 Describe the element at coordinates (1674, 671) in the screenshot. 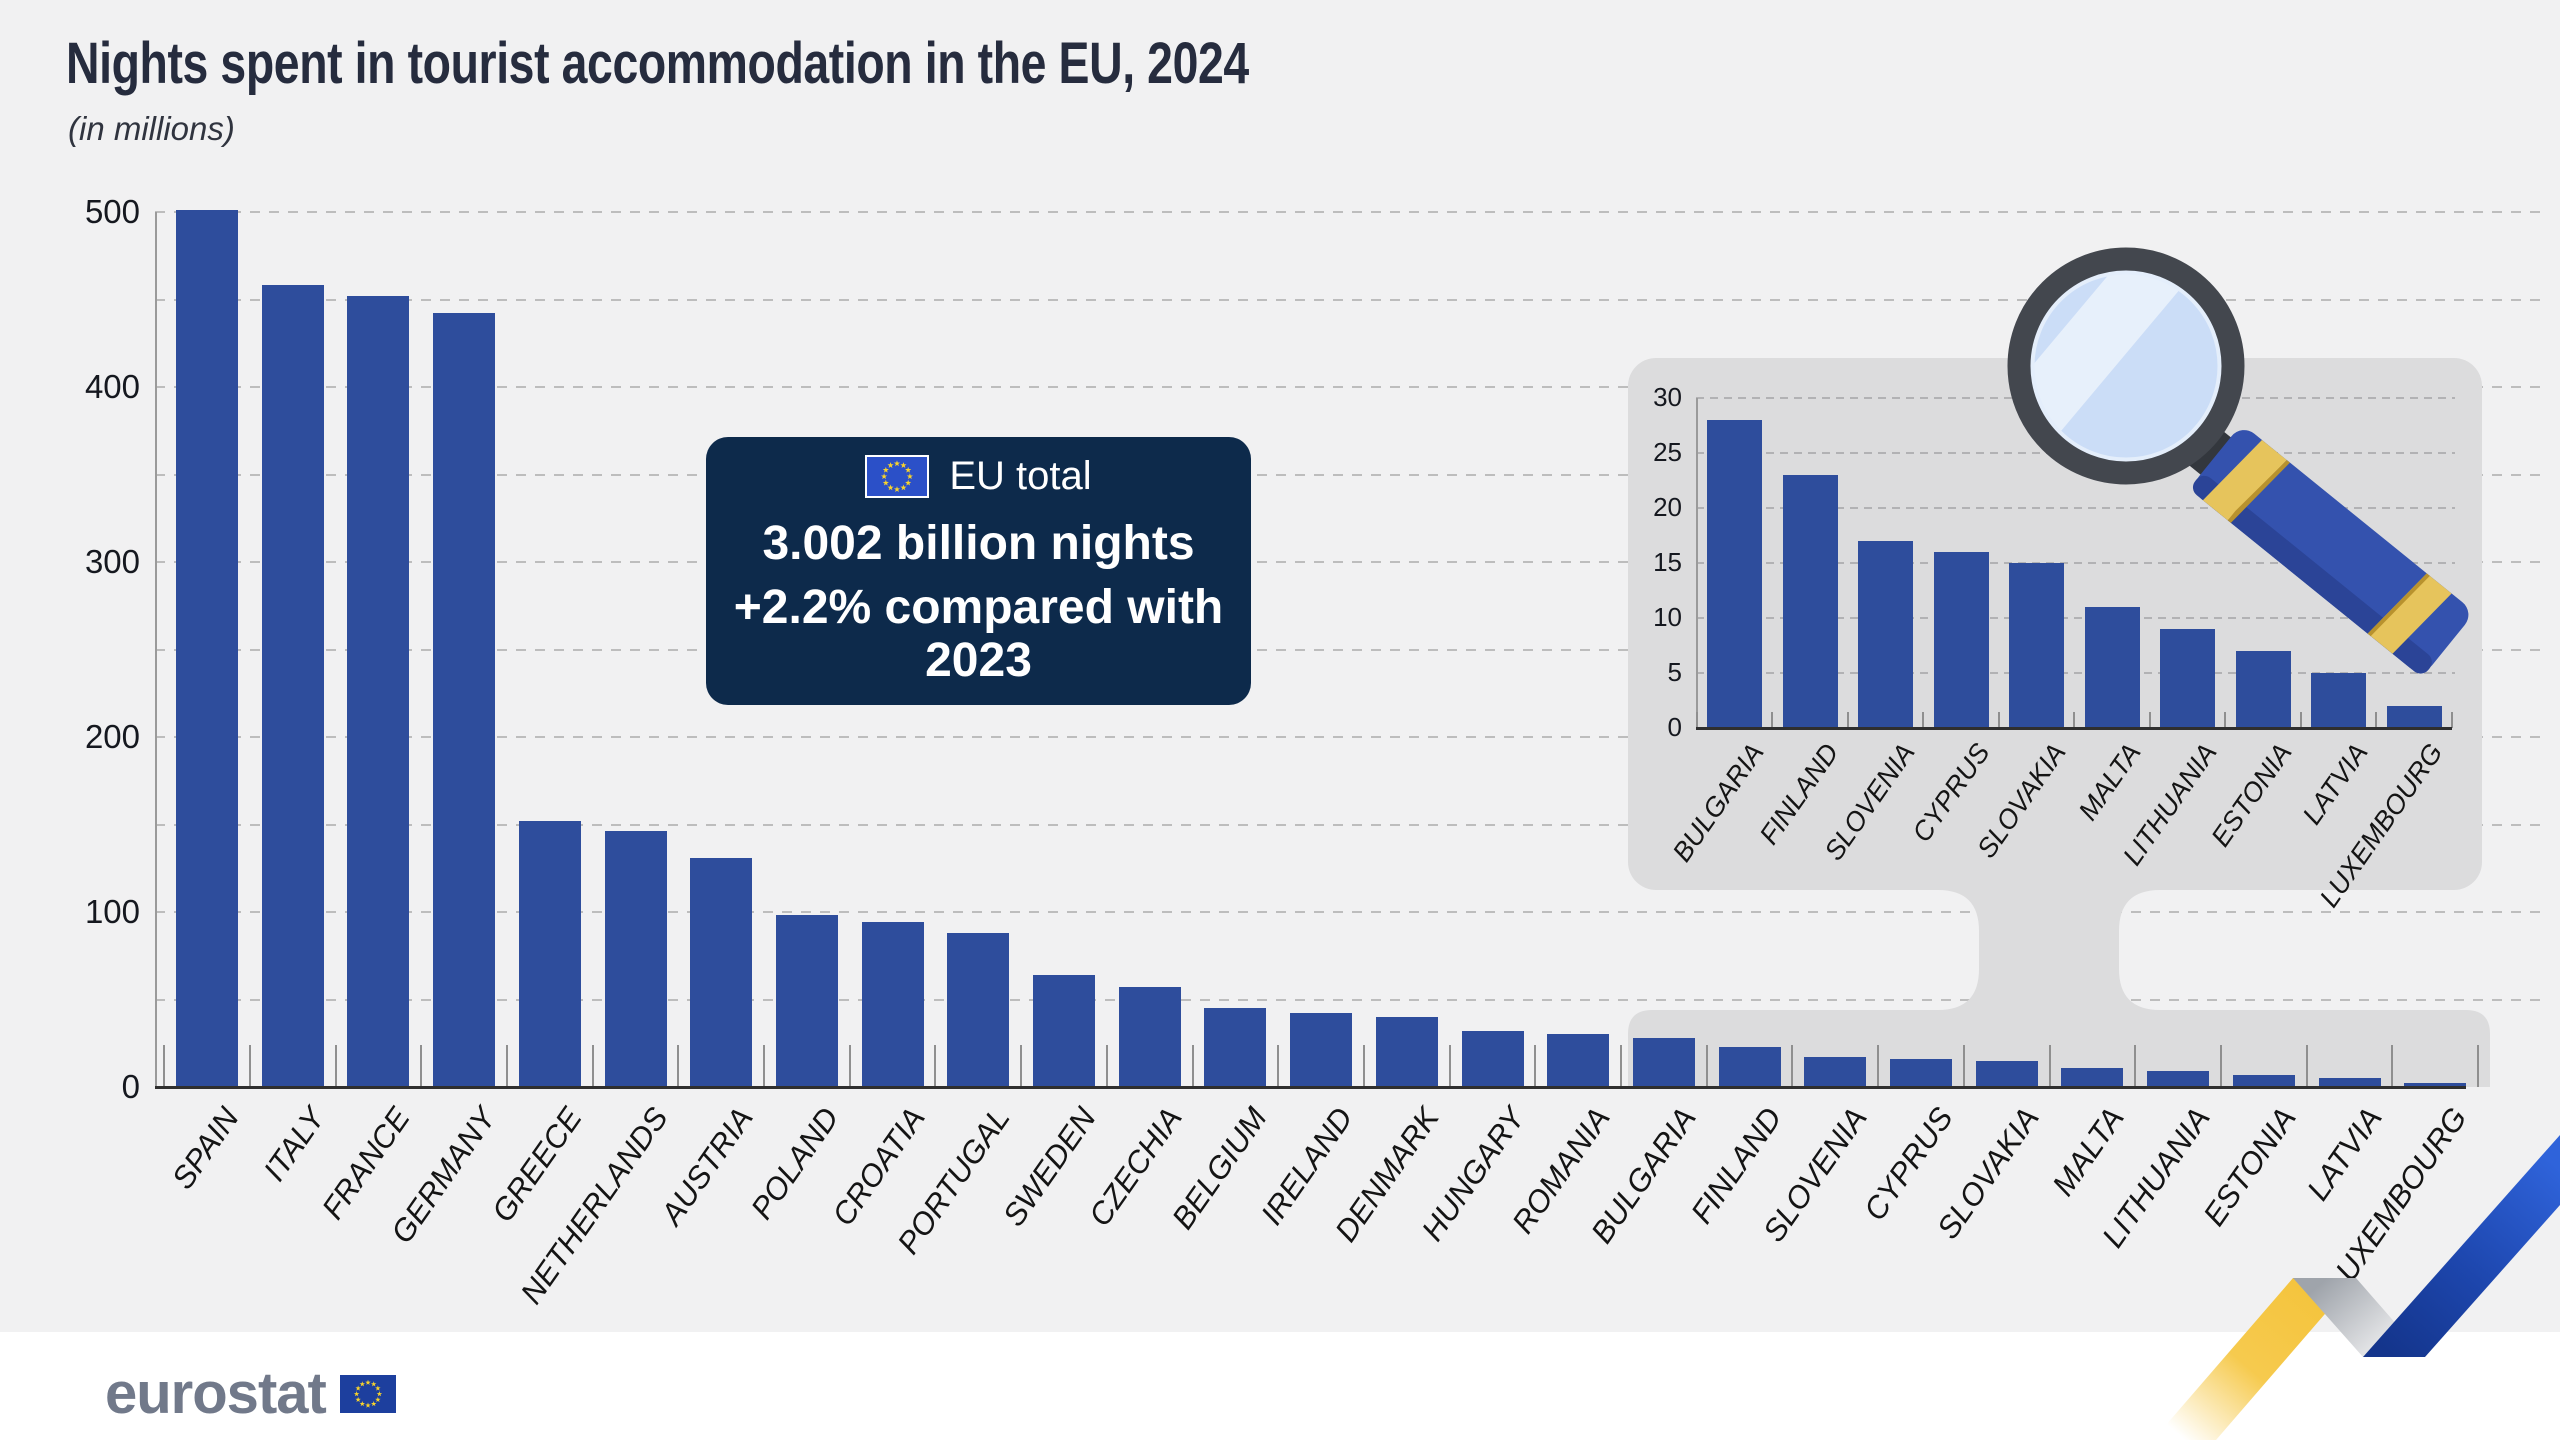

I see `y-tick-label-5: 5` at that location.